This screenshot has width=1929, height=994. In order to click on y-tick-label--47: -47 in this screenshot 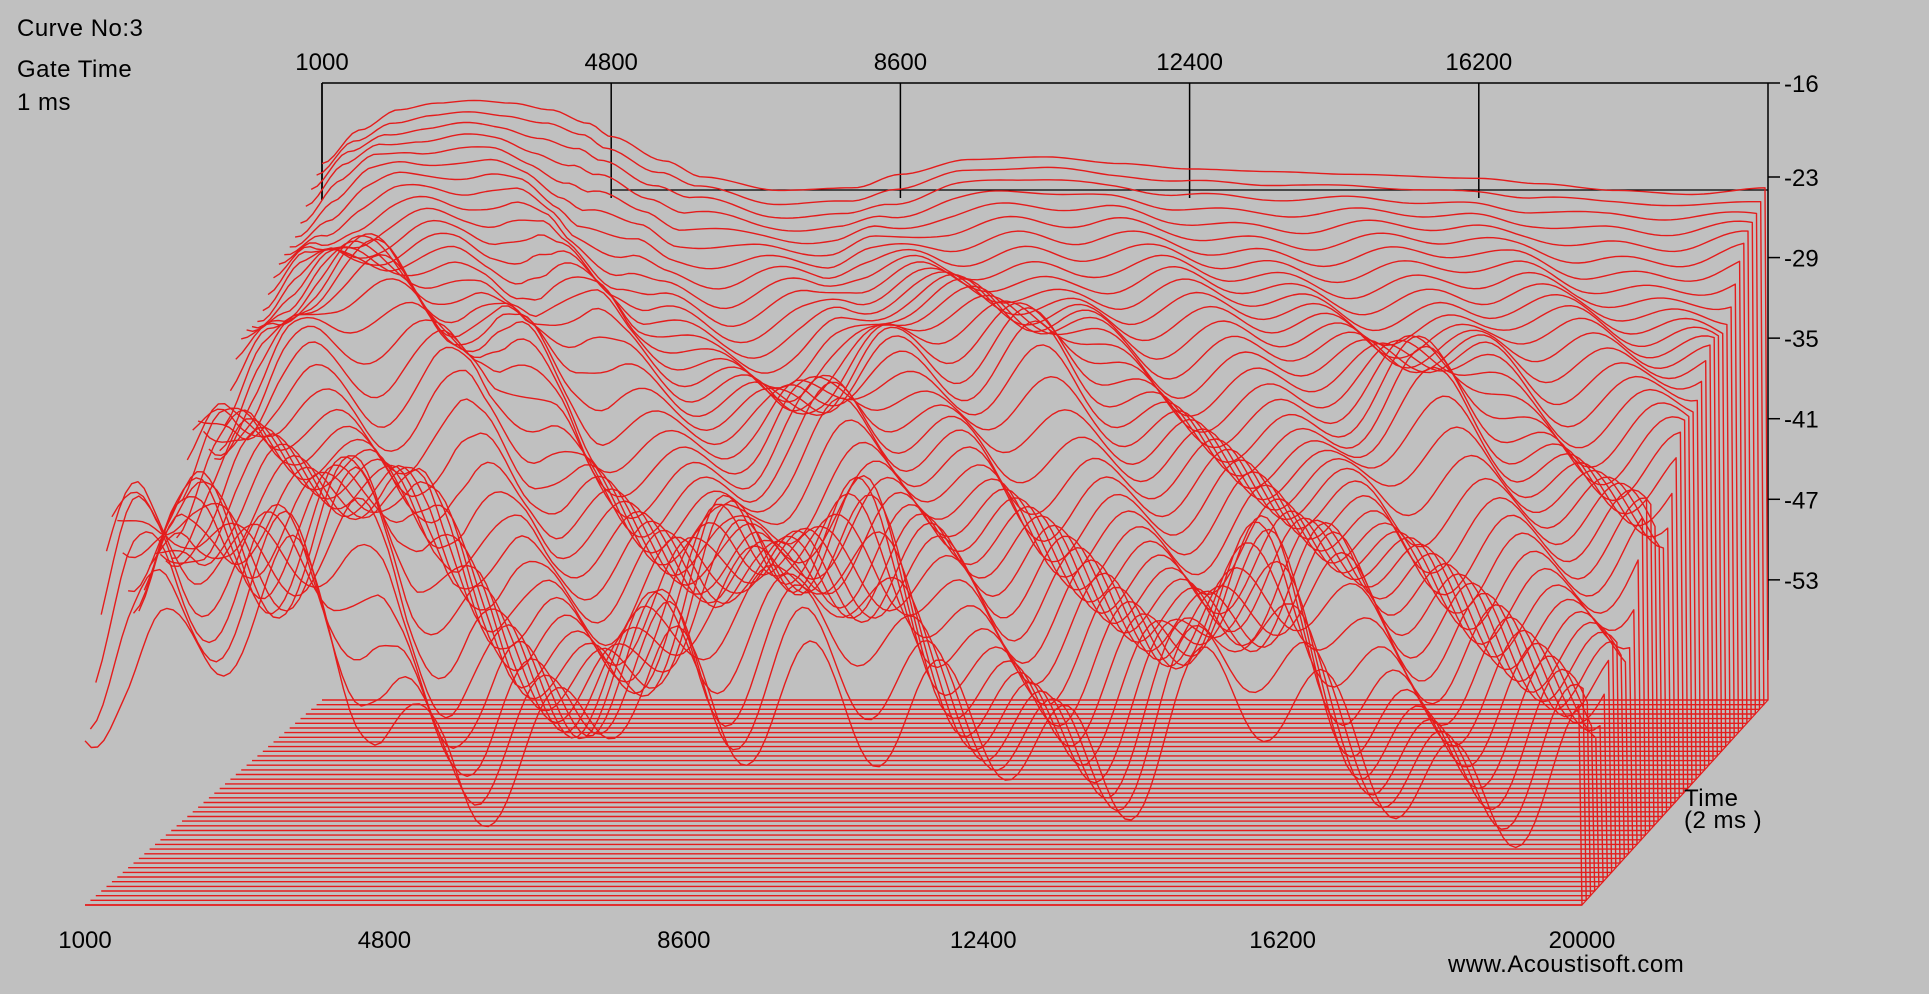, I will do `click(1801, 500)`.